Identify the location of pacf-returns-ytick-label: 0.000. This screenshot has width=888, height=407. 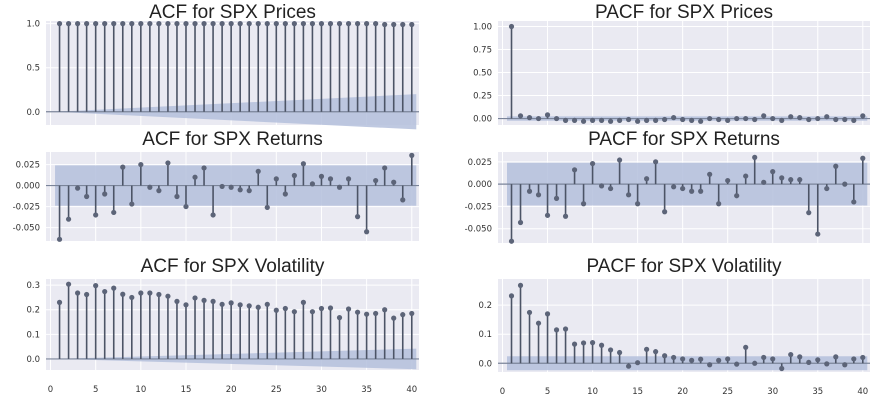
(480, 185).